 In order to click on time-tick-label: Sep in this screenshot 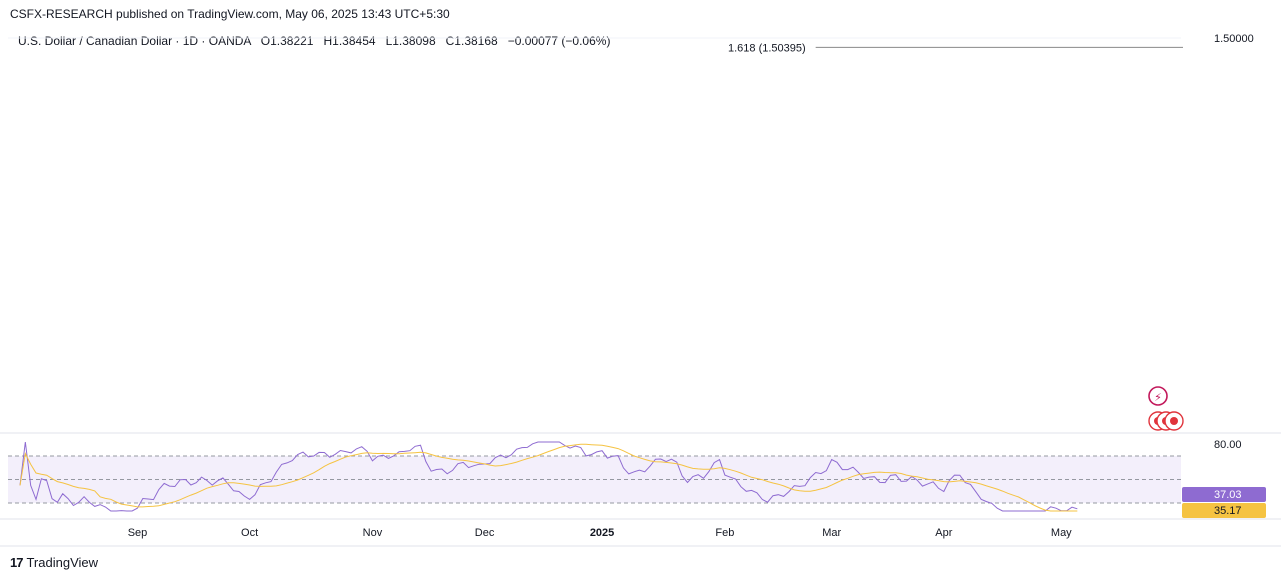, I will do `click(138, 533)`.